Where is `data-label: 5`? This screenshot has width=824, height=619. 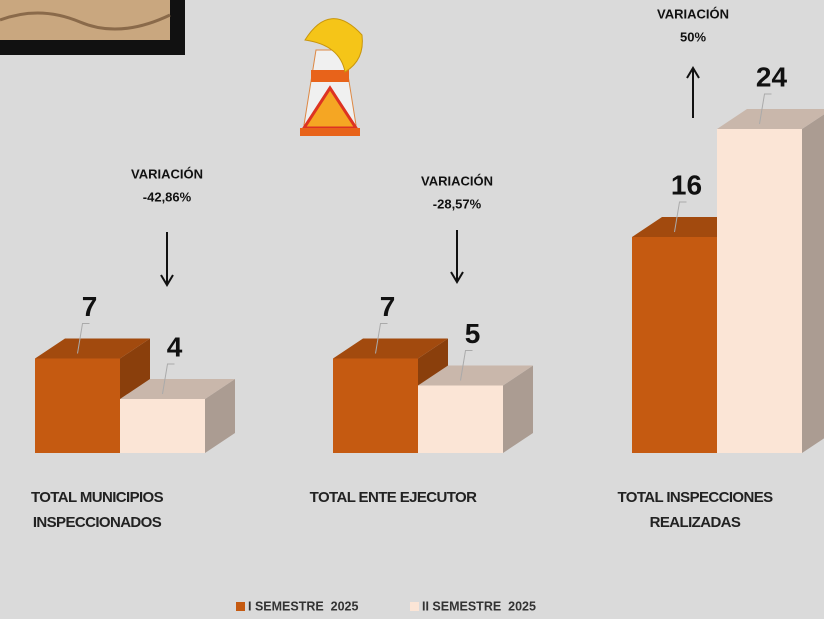
data-label: 5 is located at coordinates (473, 333).